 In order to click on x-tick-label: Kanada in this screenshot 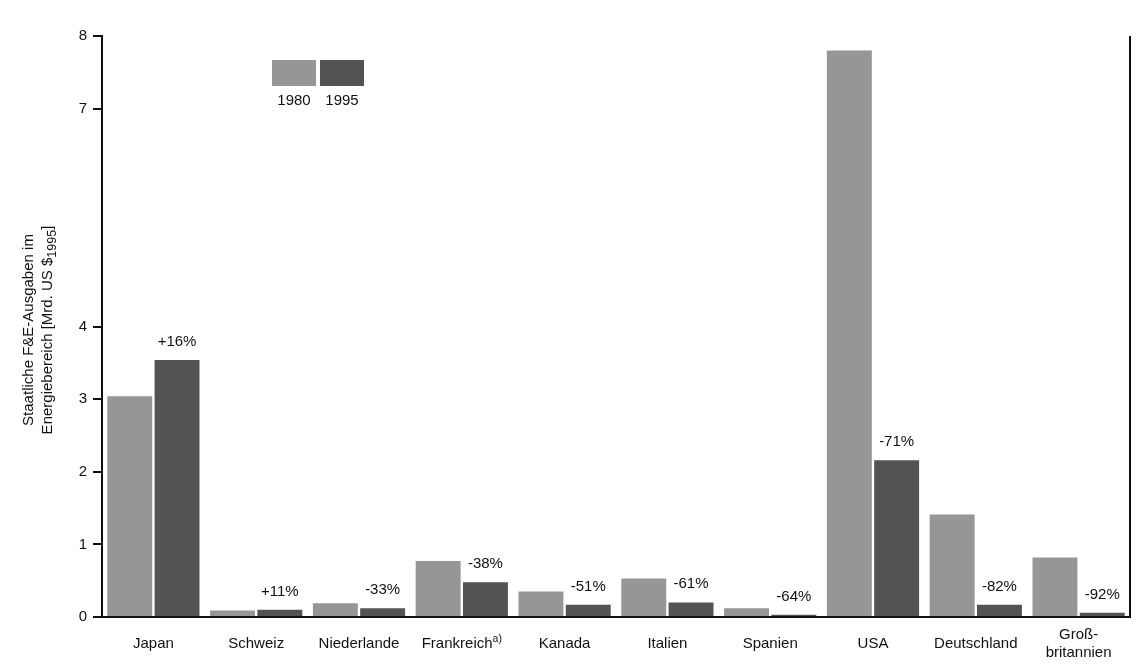, I will do `click(565, 642)`.